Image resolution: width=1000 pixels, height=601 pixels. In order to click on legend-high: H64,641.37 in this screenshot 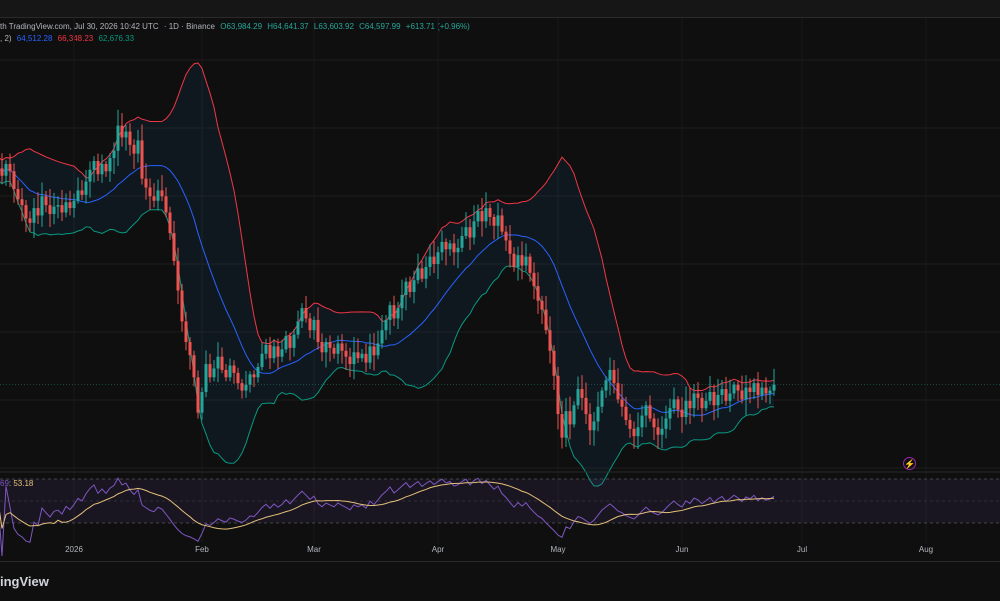, I will do `click(288, 26)`.